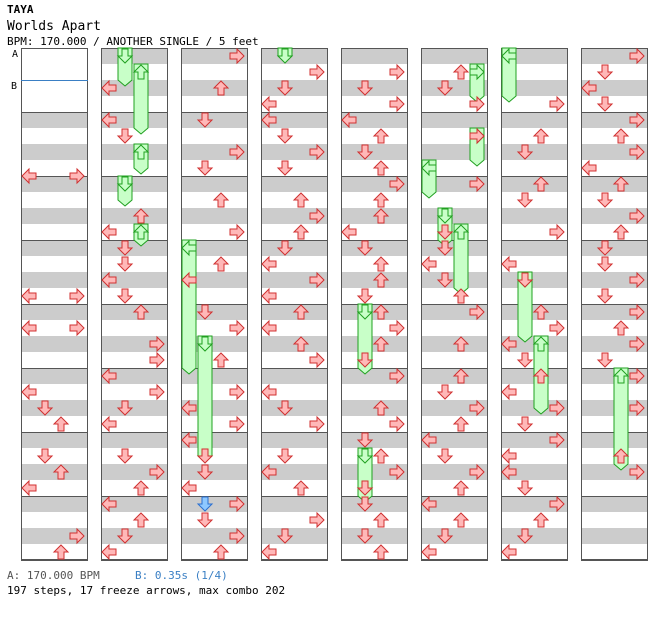 The image size is (672, 620). I want to click on artist-name: TAYA, so click(20, 9).